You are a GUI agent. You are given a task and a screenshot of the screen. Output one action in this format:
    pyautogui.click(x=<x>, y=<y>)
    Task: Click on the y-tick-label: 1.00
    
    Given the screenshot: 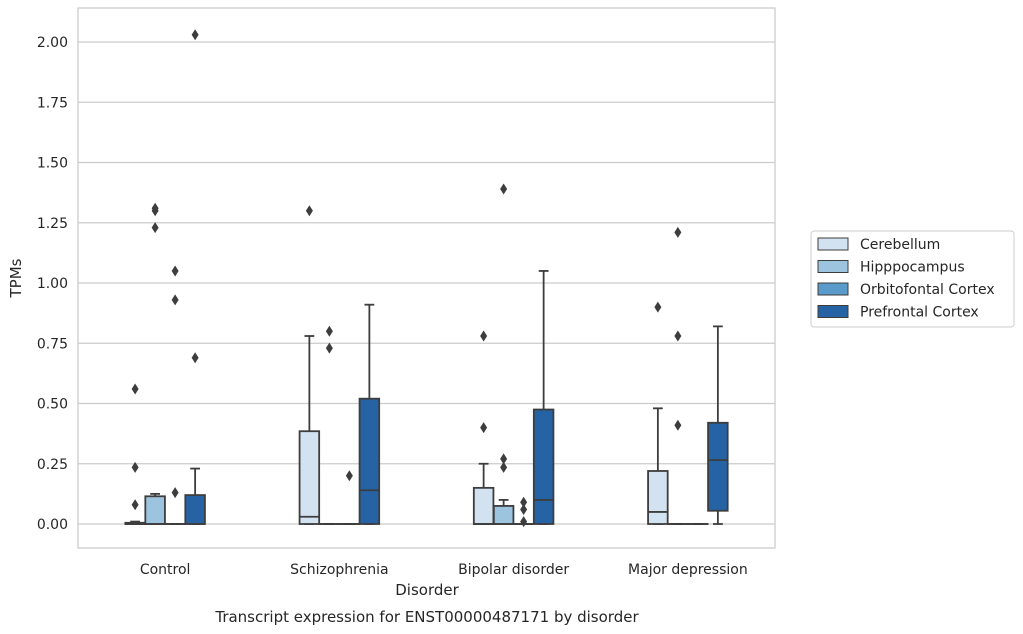 What is the action you would take?
    pyautogui.click(x=52, y=284)
    